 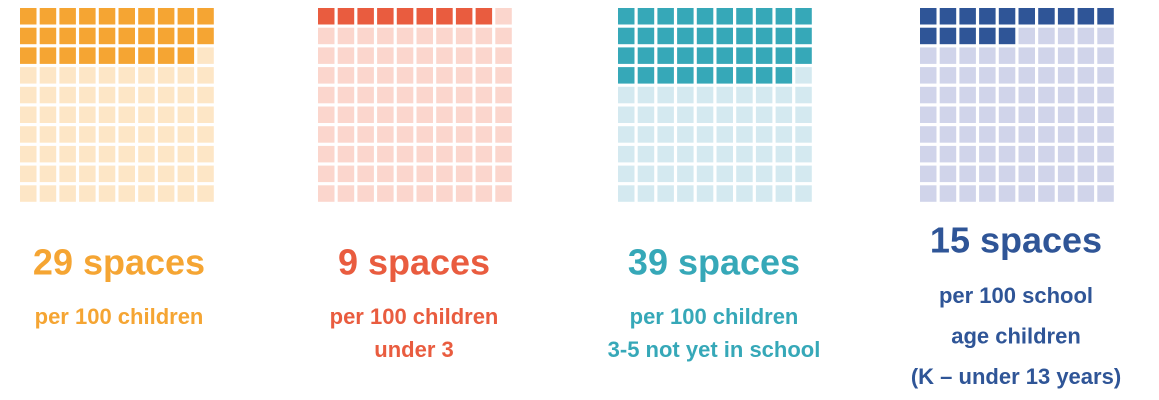 I want to click on headline: 39 spaces, so click(x=714, y=262).